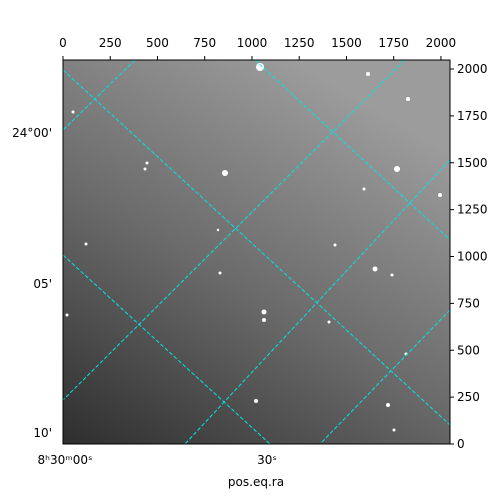 The image size is (500, 504). What do you see at coordinates (299, 43) in the screenshot?
I see `x-tick-label: 1250` at bounding box center [299, 43].